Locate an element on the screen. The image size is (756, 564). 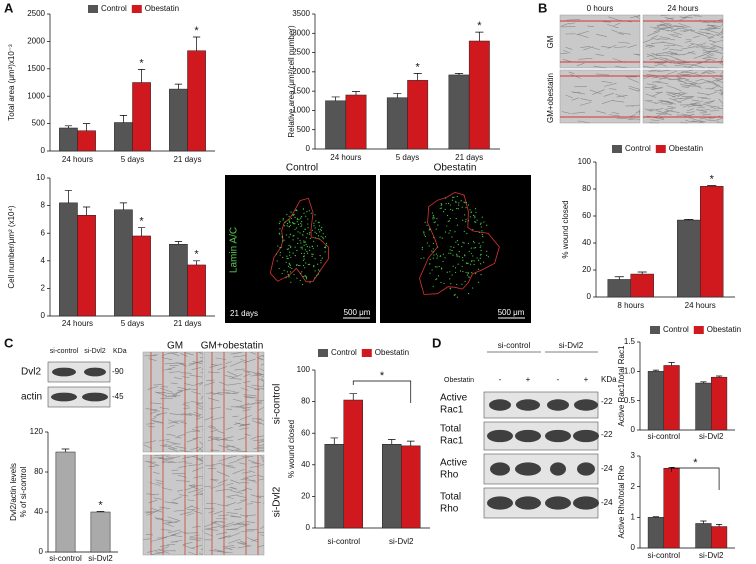
blot-size: -45 is located at coordinates (118, 396).